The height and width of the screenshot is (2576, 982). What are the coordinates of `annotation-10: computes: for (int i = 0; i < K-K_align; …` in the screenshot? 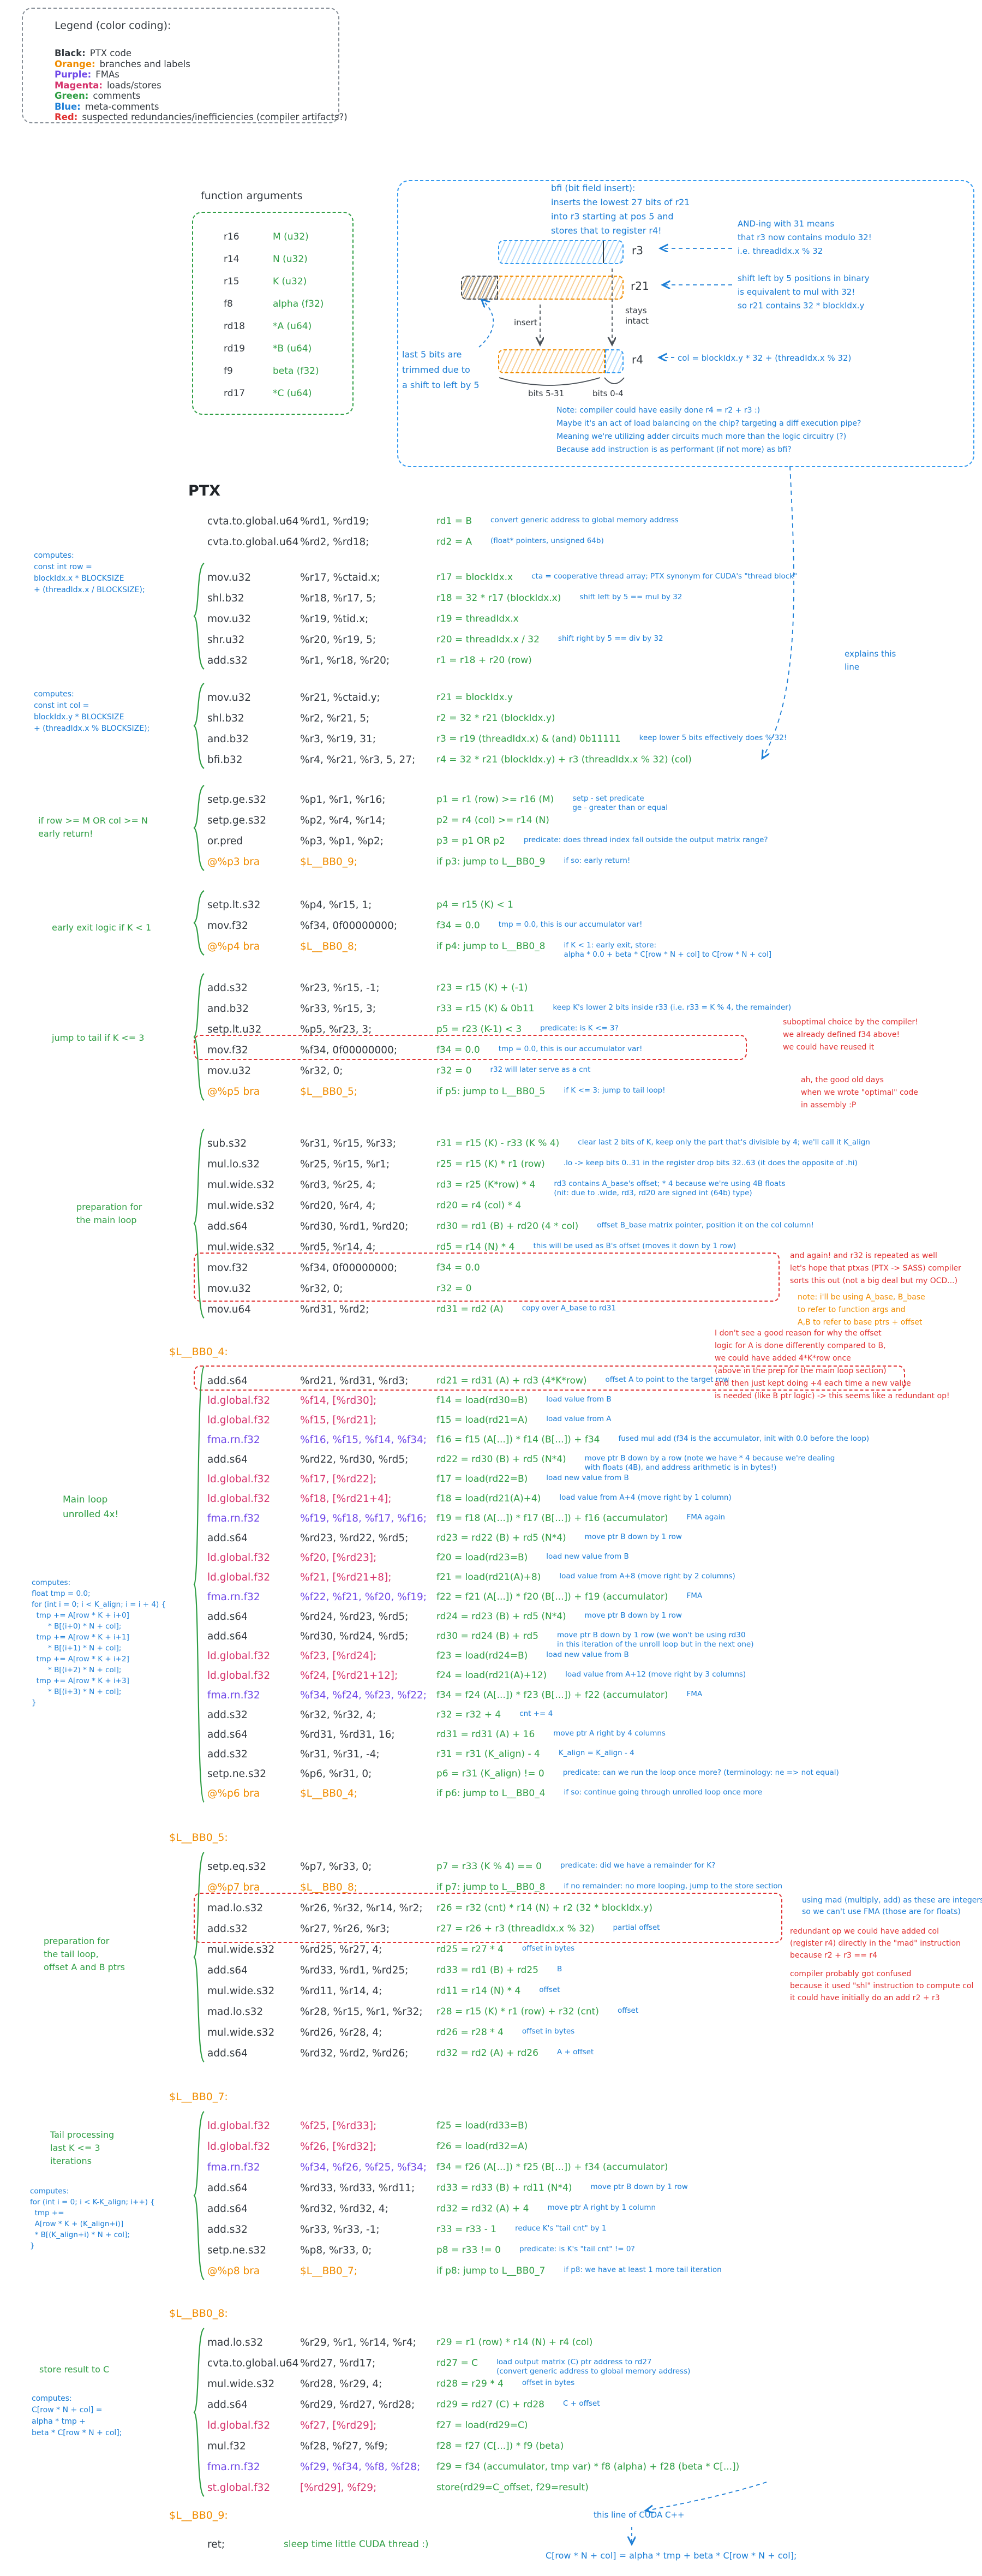 It's located at (93, 2218).